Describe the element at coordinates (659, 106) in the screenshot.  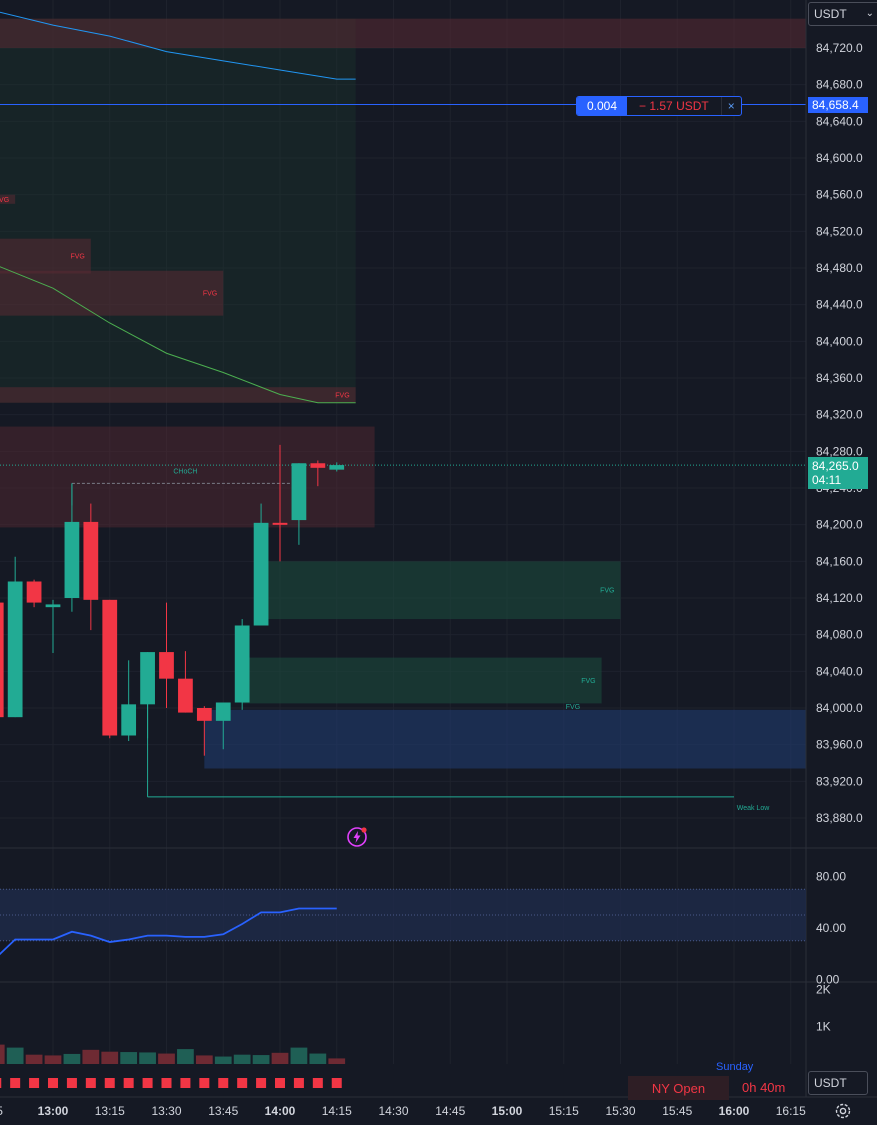
I see `position-line-tag: 0.004 − 1.57 USDT ×` at that location.